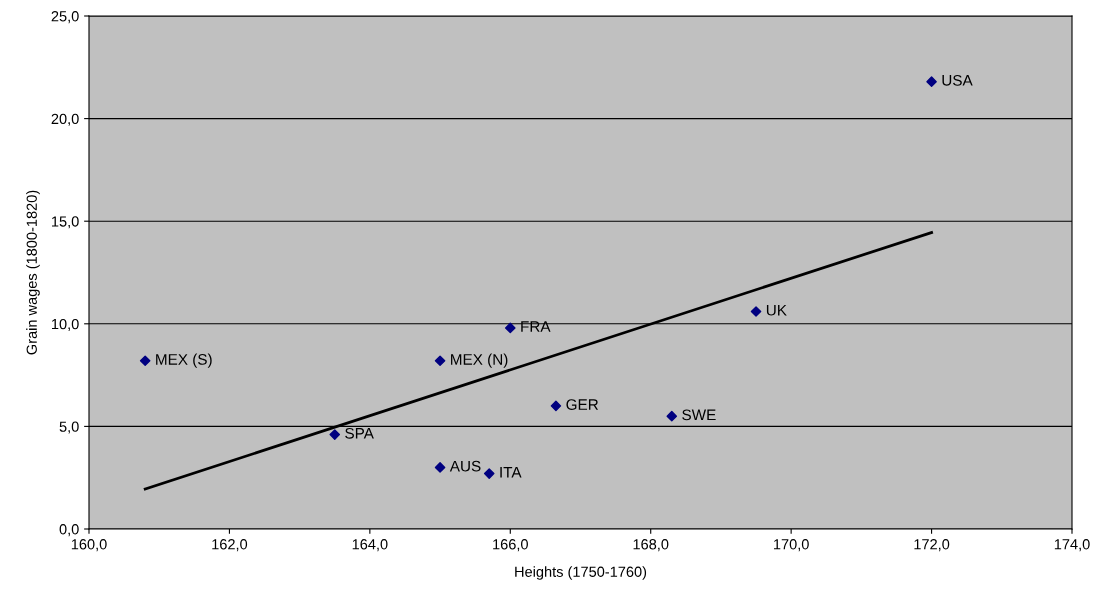 The width and height of the screenshot is (1105, 606). Describe the element at coordinates (359, 433) in the screenshot. I see `annotation: SPA` at that location.